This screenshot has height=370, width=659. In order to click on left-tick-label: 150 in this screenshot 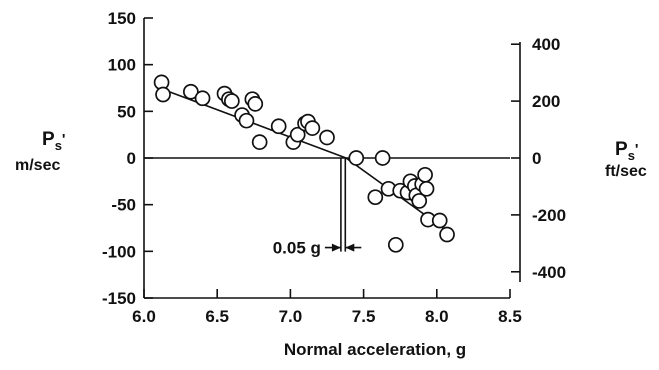, I will do `click(122, 18)`.